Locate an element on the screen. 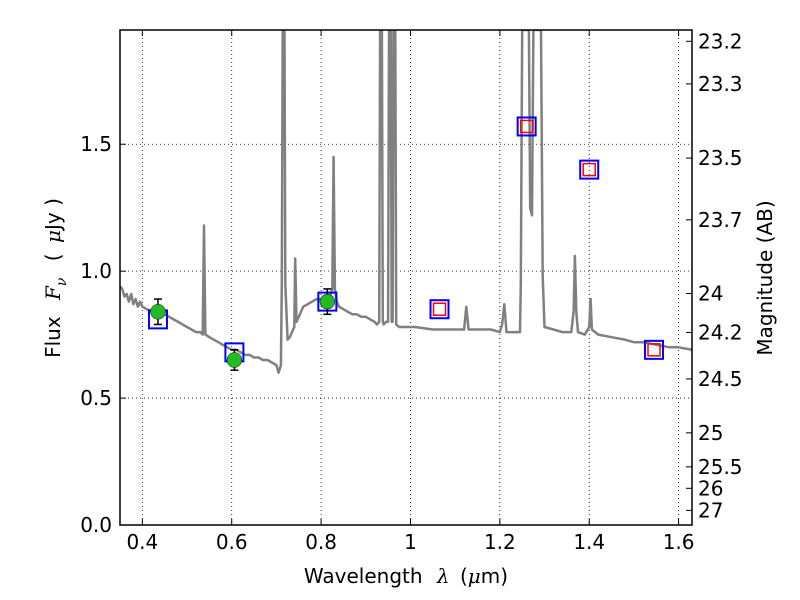 Image resolution: width=800 pixels, height=600 pixels. x-axis-label-unit-mu: μ is located at coordinates (474, 576).